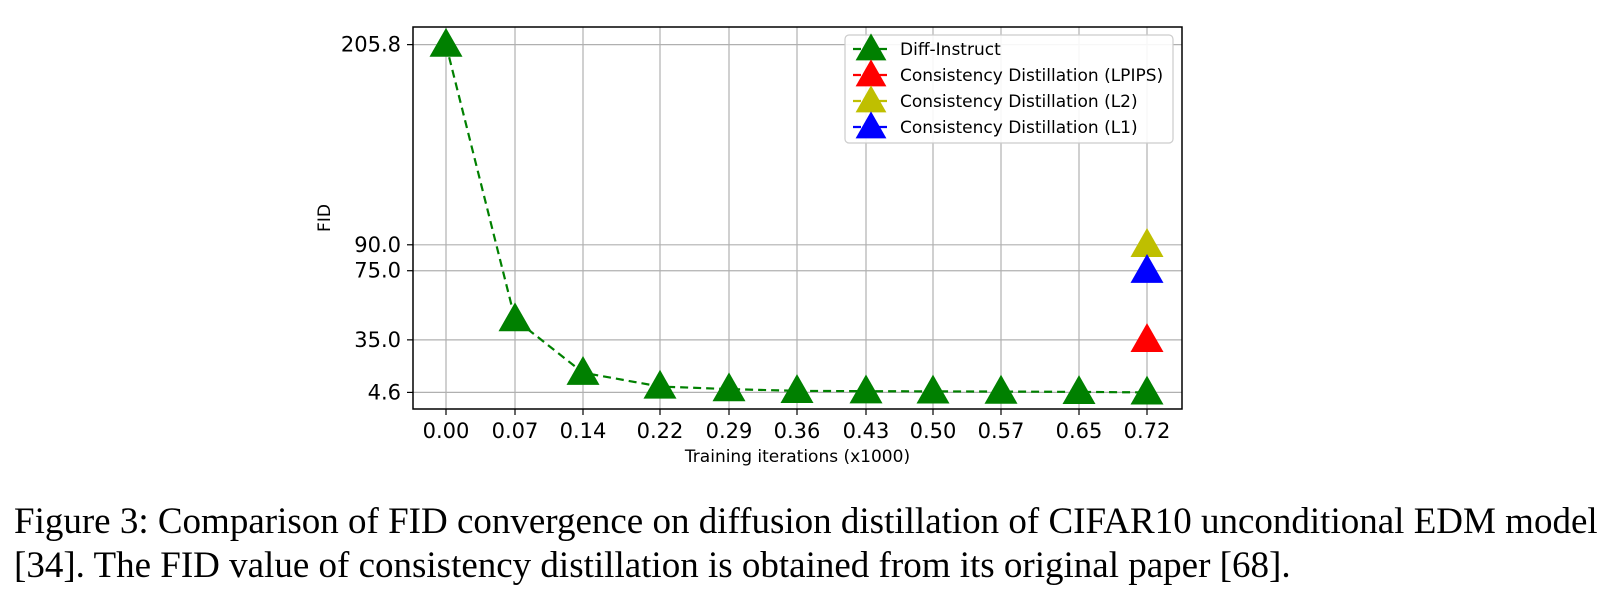 The width and height of the screenshot is (1612, 609). I want to click on legend-label: Consistency Distillation (LPIPS), so click(1031, 76).